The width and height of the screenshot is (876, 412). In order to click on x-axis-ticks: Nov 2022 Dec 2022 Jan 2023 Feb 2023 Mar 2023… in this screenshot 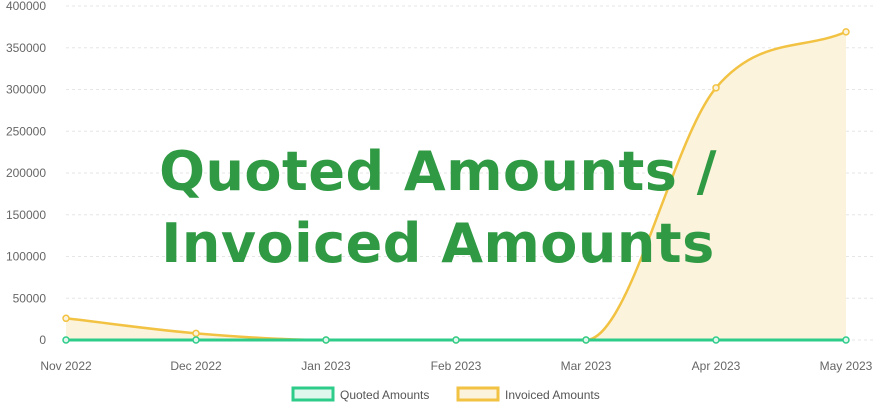, I will do `click(456, 366)`.